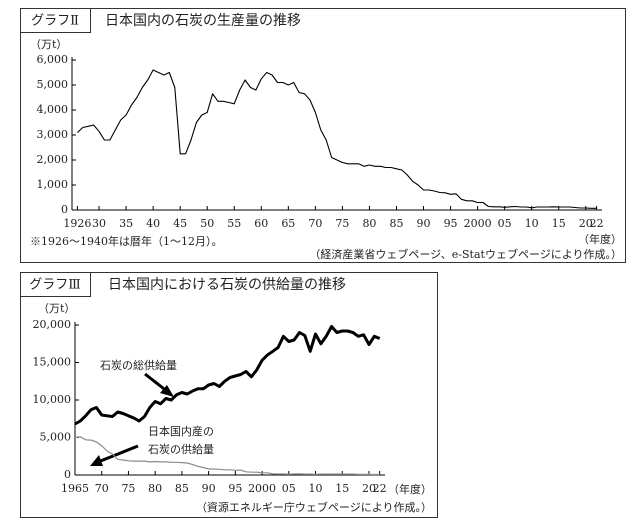 This screenshot has height=522, width=640. What do you see at coordinates (52, 362) in the screenshot?
I see `y-tick-label: 15,000` at bounding box center [52, 362].